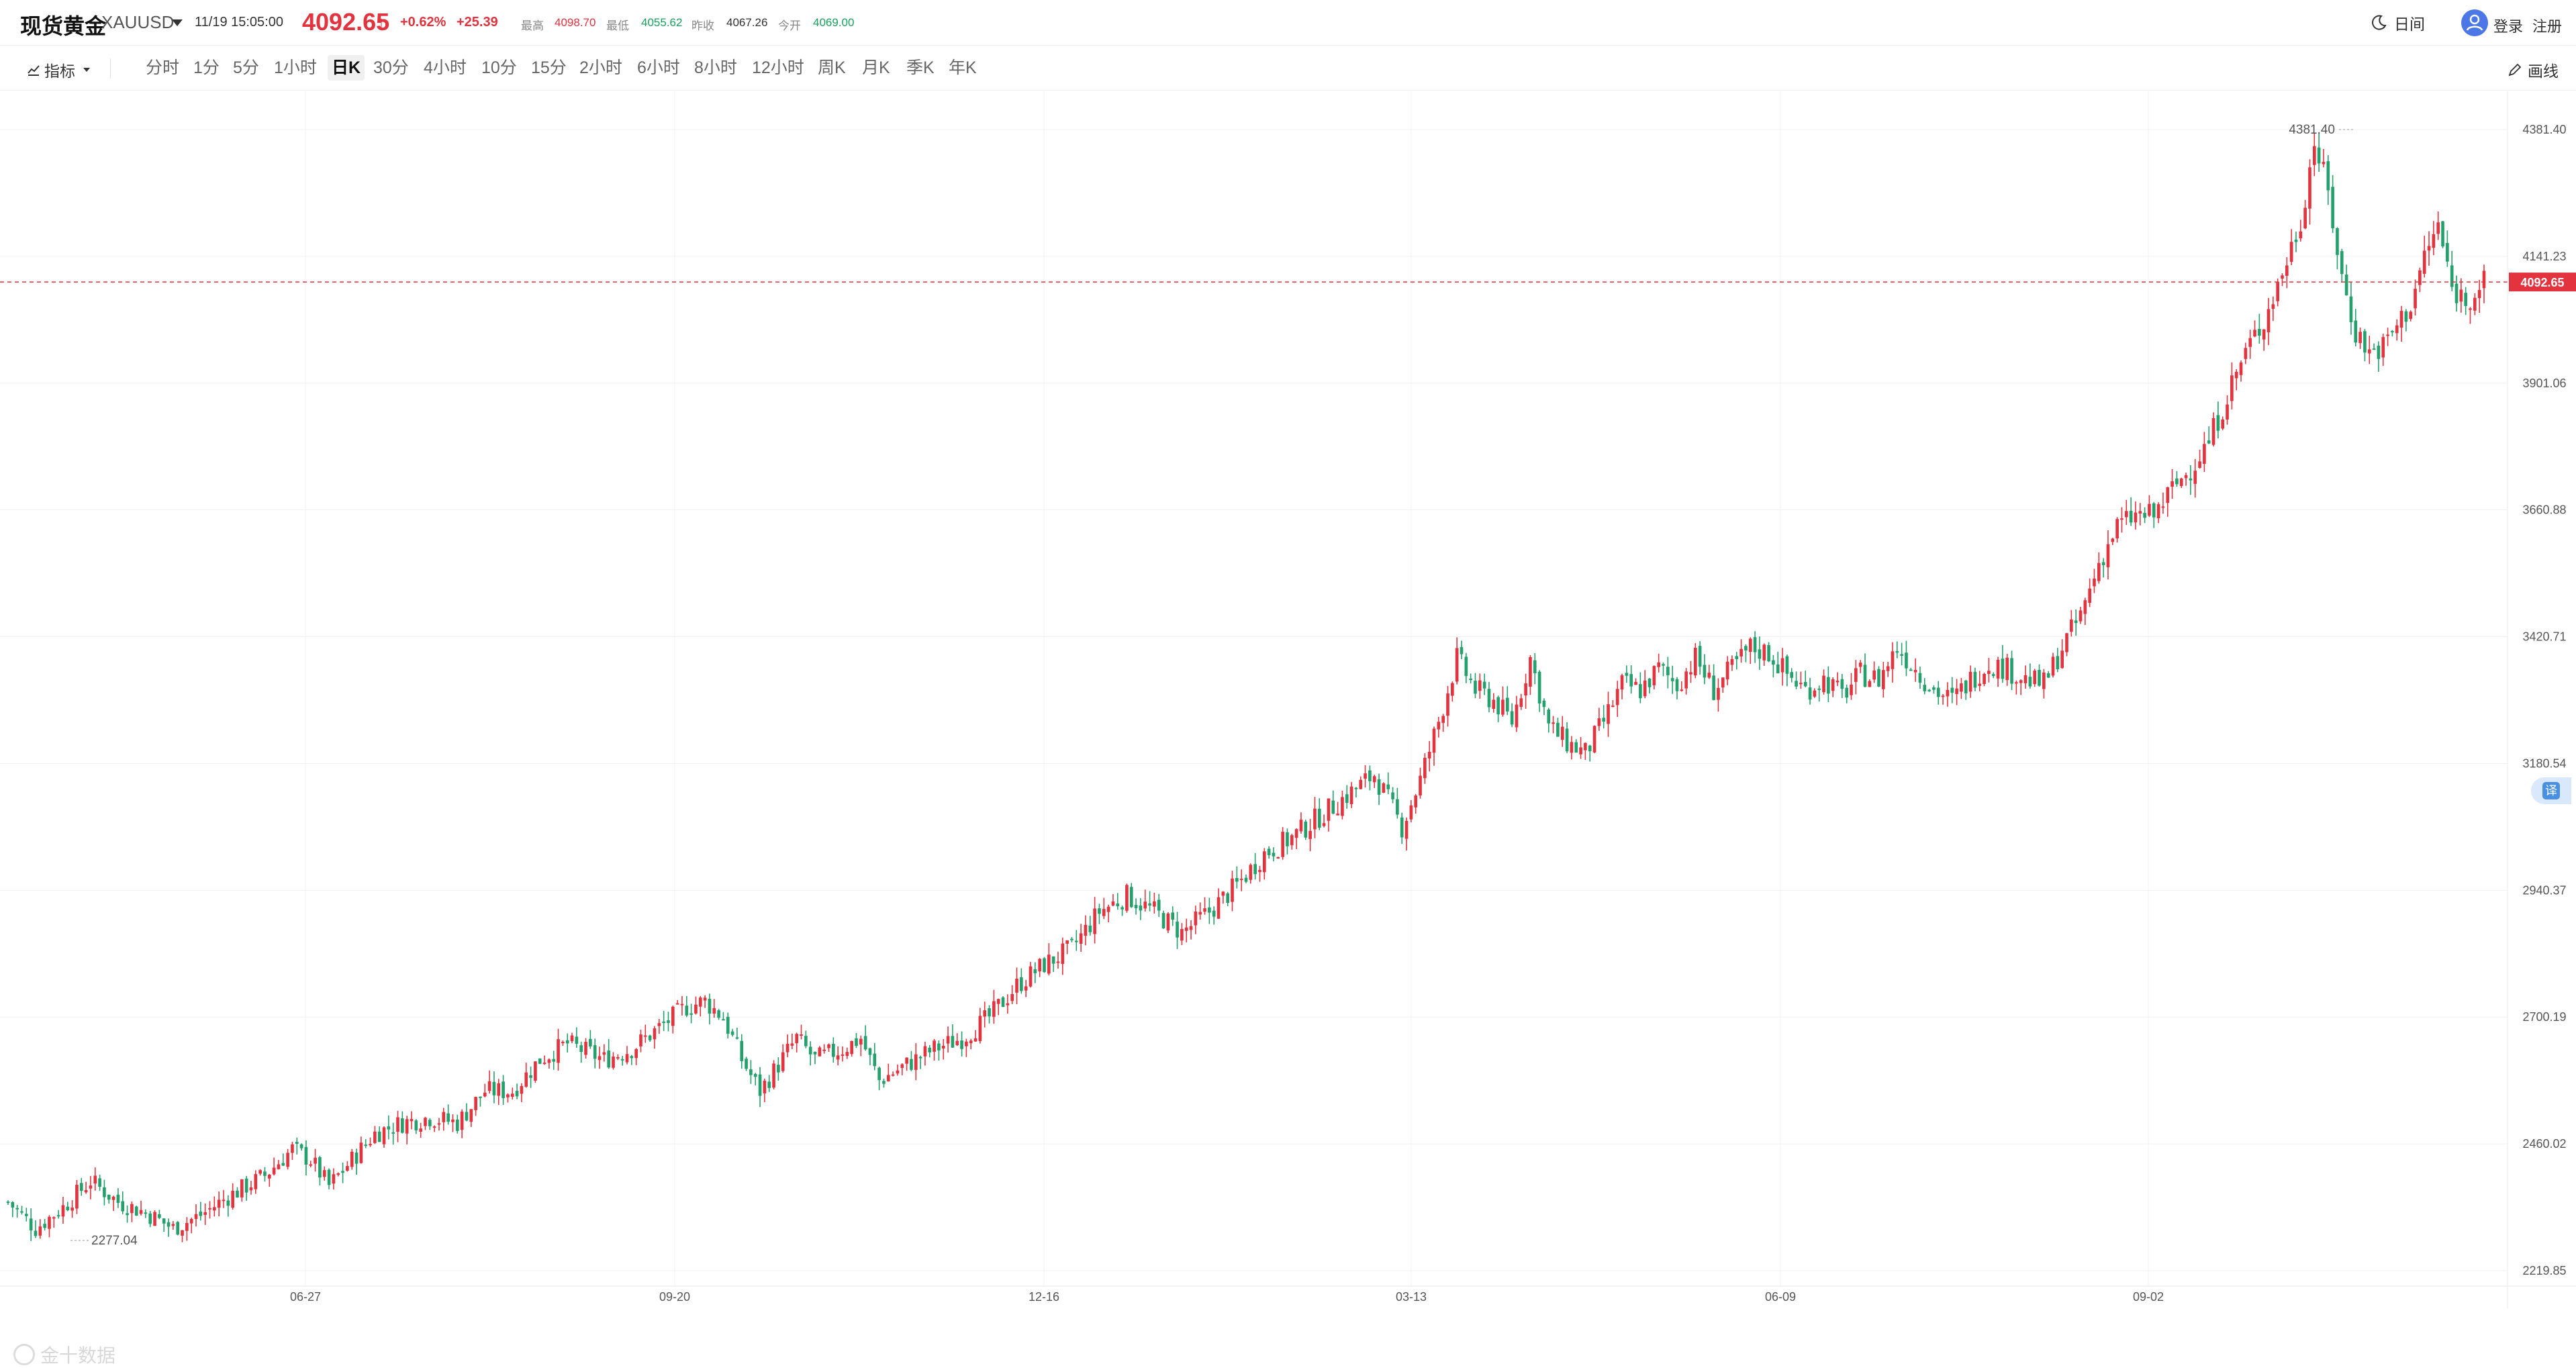 Image resolution: width=2576 pixels, height=1368 pixels. Describe the element at coordinates (549, 67) in the screenshot. I see `period-tab-15min: 15分` at that location.